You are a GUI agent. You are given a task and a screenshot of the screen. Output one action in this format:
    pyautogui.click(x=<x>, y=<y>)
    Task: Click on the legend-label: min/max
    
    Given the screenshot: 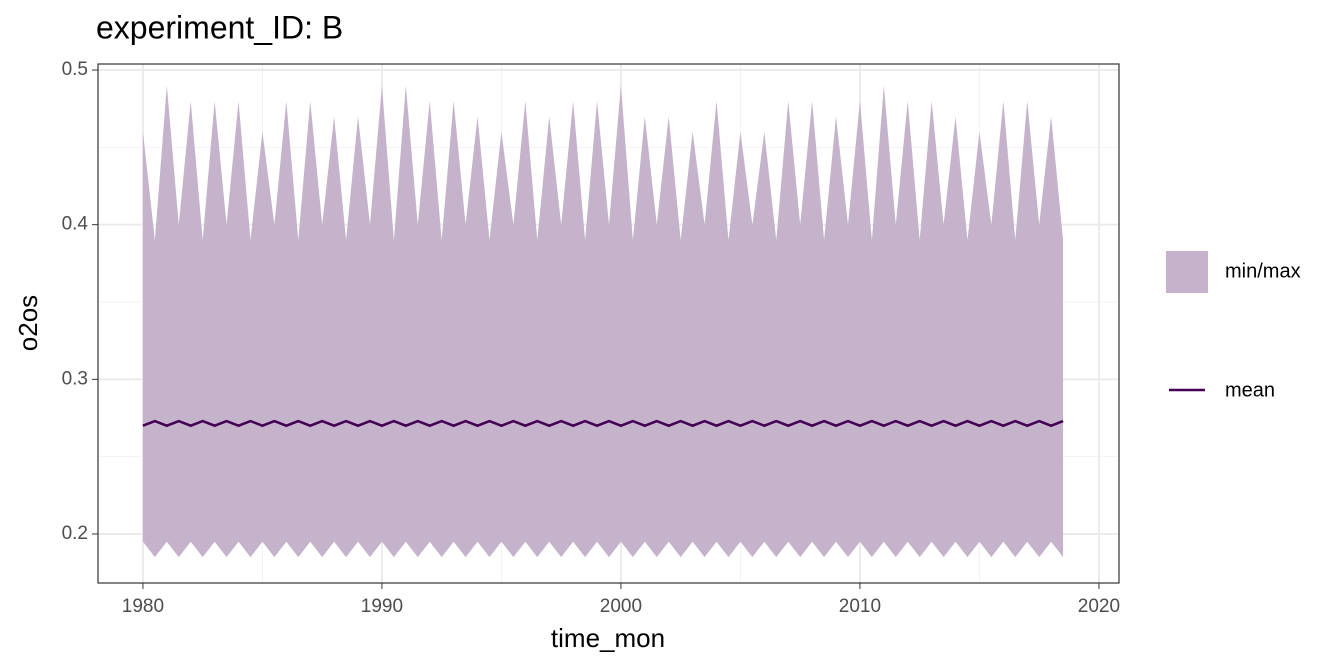 What is the action you would take?
    pyautogui.click(x=1263, y=271)
    